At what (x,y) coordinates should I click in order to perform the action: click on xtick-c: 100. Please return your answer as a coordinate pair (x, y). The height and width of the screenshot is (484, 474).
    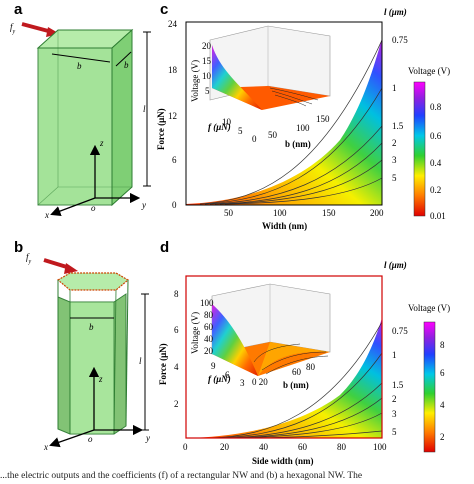
    Looking at the image, I should click on (280, 213).